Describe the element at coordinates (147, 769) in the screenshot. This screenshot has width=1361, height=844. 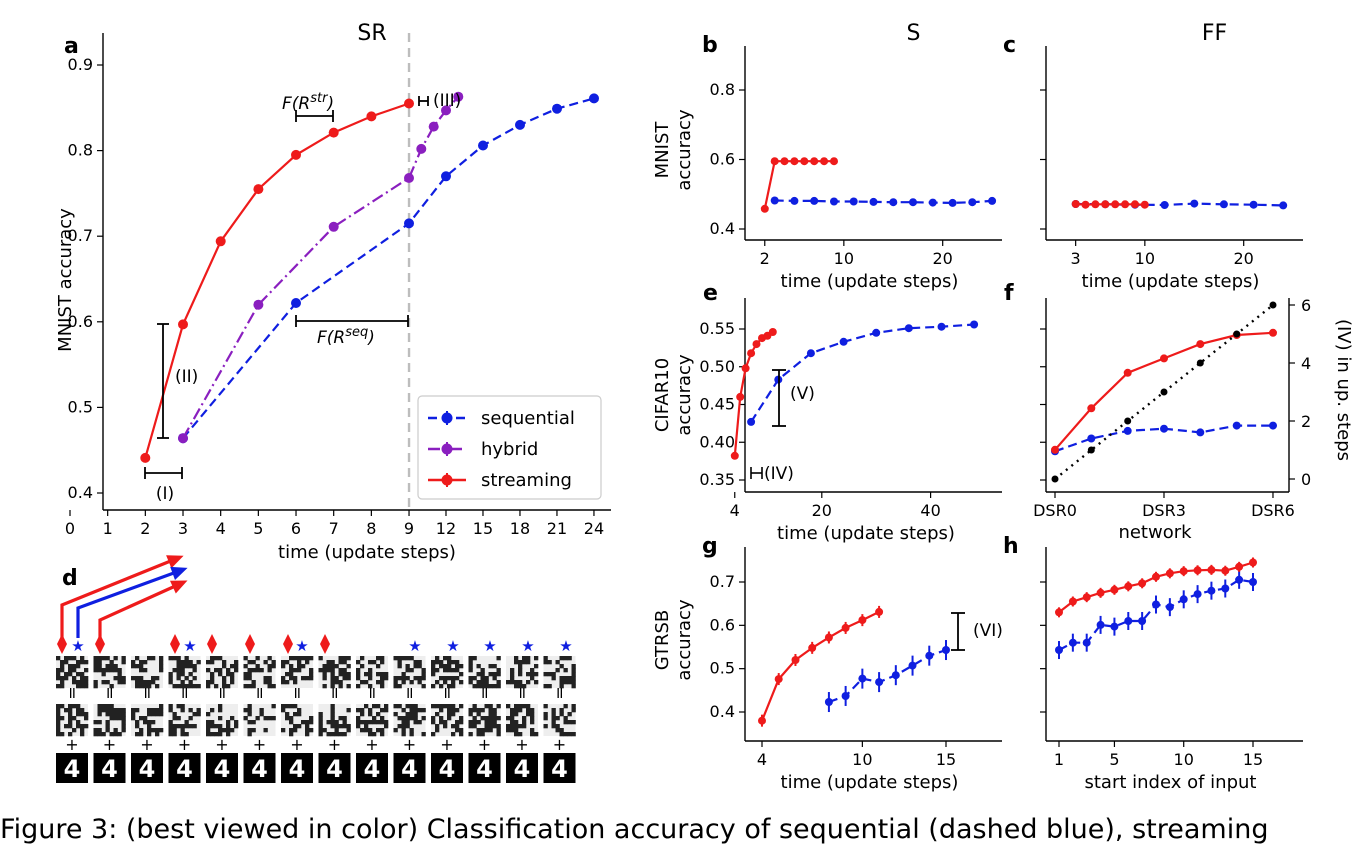
I see `digit-glyph: 4` at that location.